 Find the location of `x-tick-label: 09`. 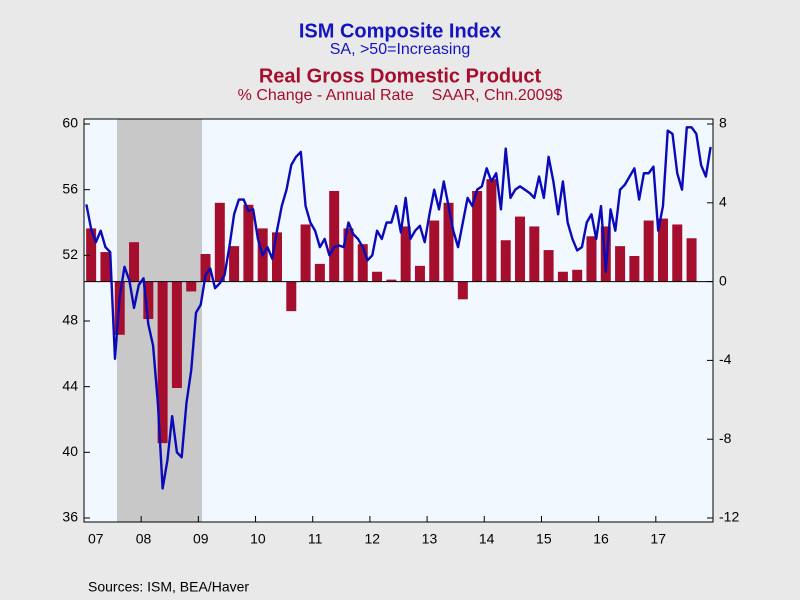

x-tick-label: 09 is located at coordinates (201, 539).